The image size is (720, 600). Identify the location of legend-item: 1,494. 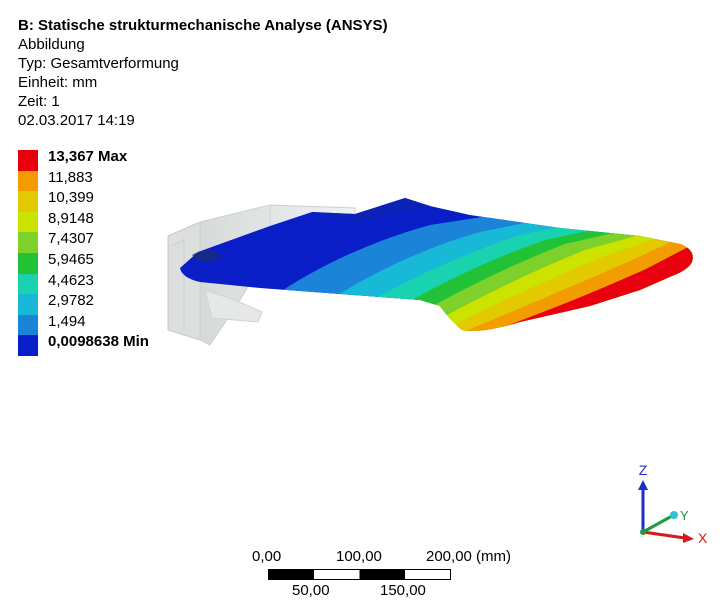
(98, 324).